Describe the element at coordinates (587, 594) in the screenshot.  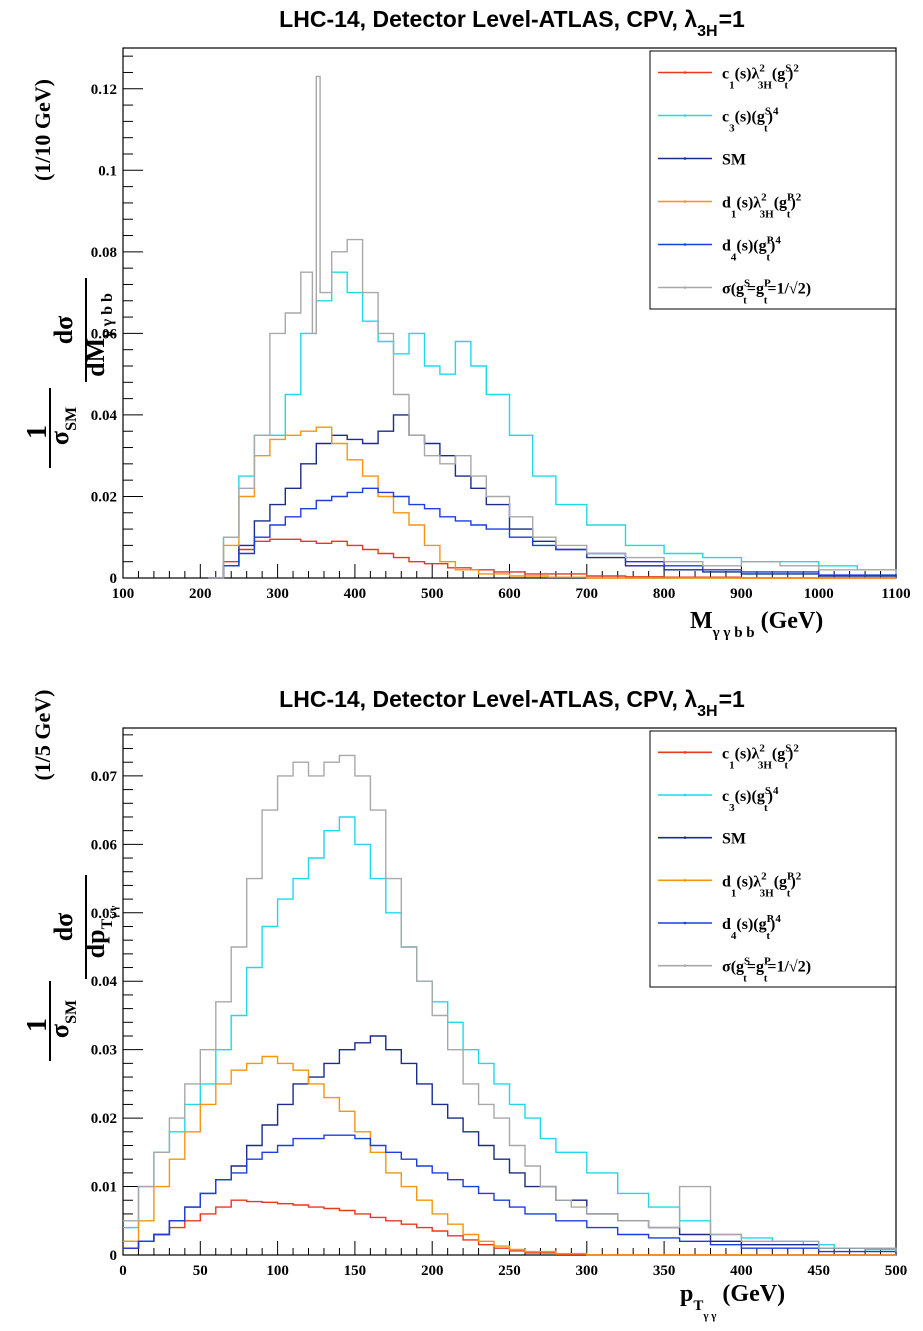
I see `x-tick-label: 700` at that location.